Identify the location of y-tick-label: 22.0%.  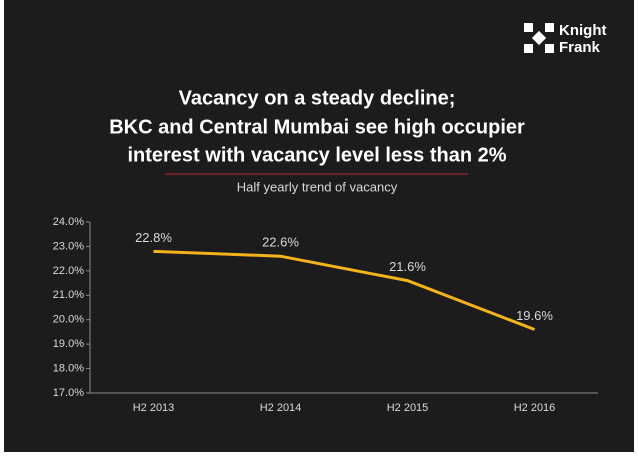
(68, 271).